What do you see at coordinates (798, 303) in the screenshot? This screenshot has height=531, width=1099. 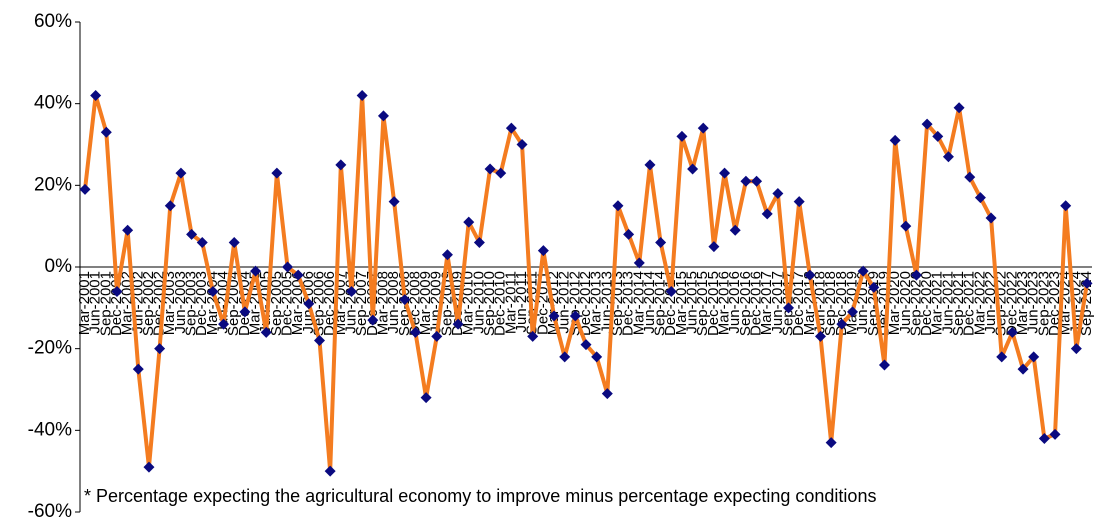 I see `x-tick-label: Dec-2017` at bounding box center [798, 303].